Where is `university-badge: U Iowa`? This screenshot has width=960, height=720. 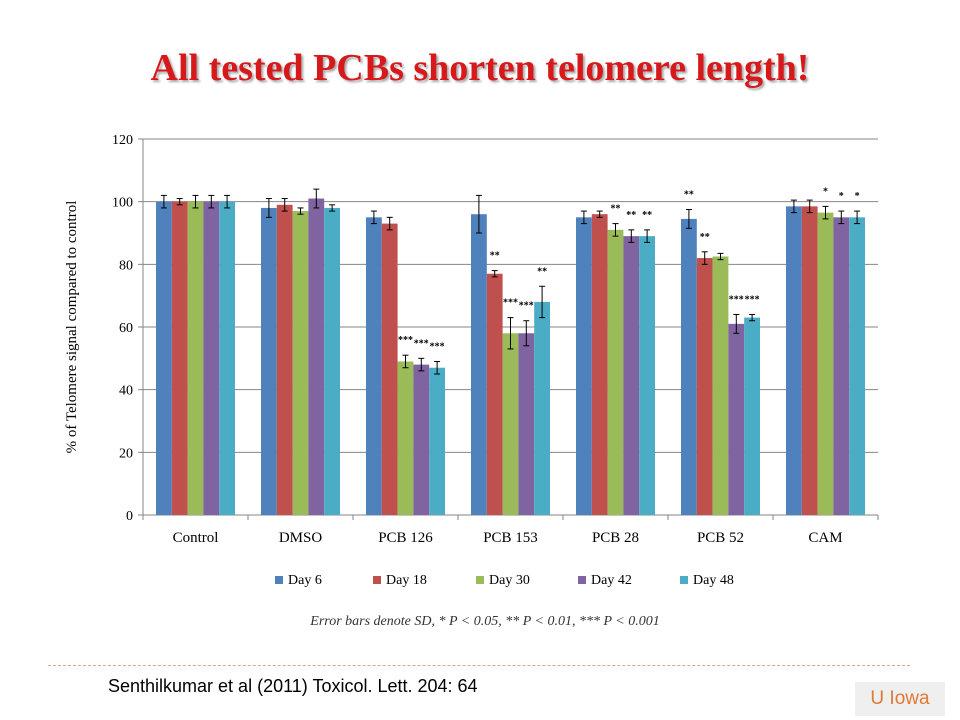
university-badge: U Iowa is located at coordinates (900, 699).